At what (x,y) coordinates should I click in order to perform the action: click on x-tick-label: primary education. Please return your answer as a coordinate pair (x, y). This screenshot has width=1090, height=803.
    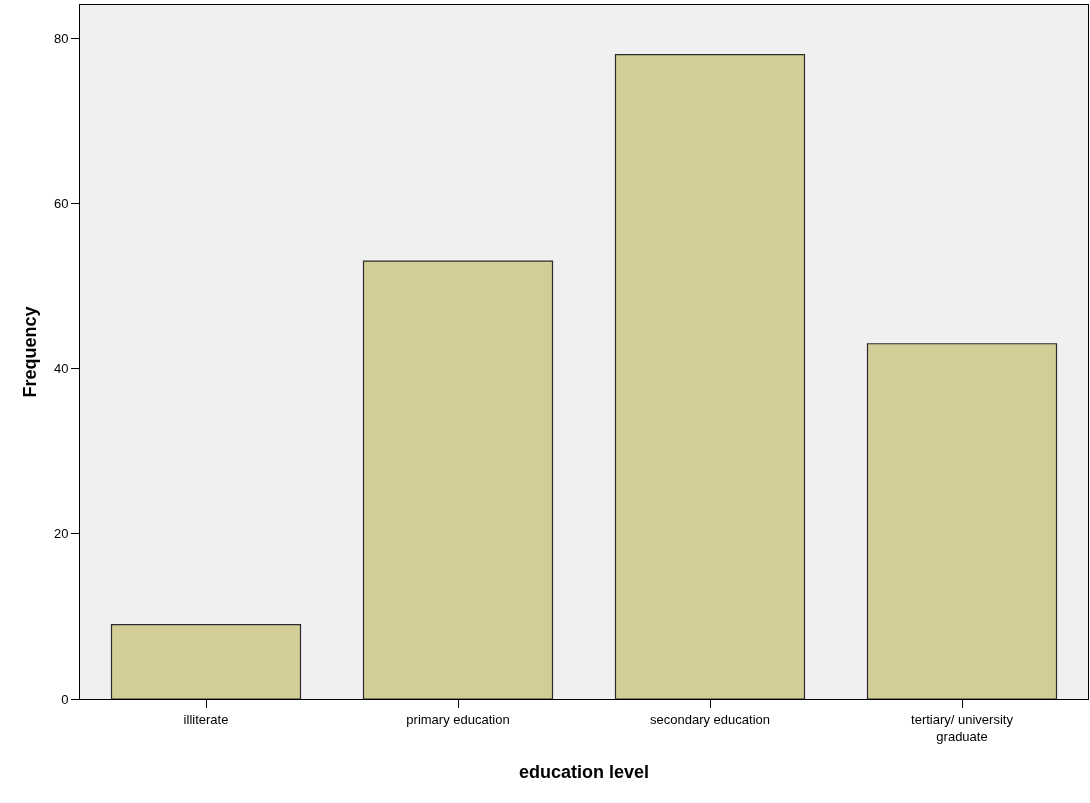
    Looking at the image, I should click on (458, 719).